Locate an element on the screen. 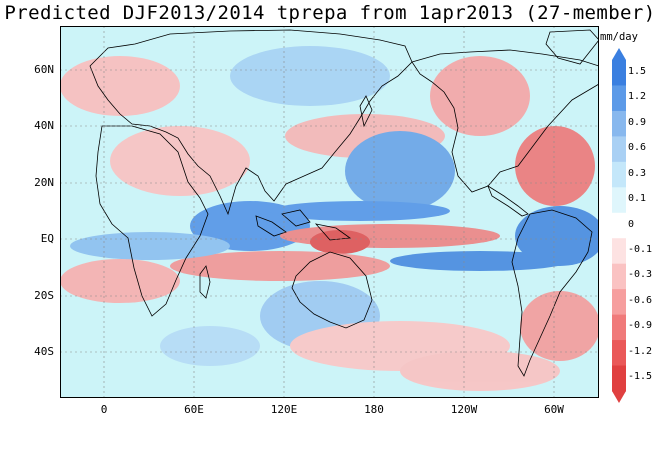  colorbar-label: -0.9 is located at coordinates (640, 326).